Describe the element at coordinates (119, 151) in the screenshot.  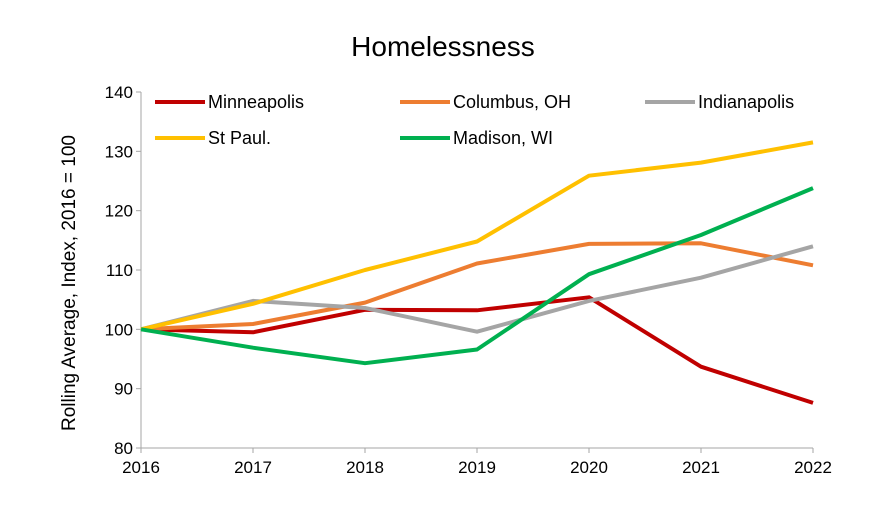
I see `y-tick-label: 130` at that location.